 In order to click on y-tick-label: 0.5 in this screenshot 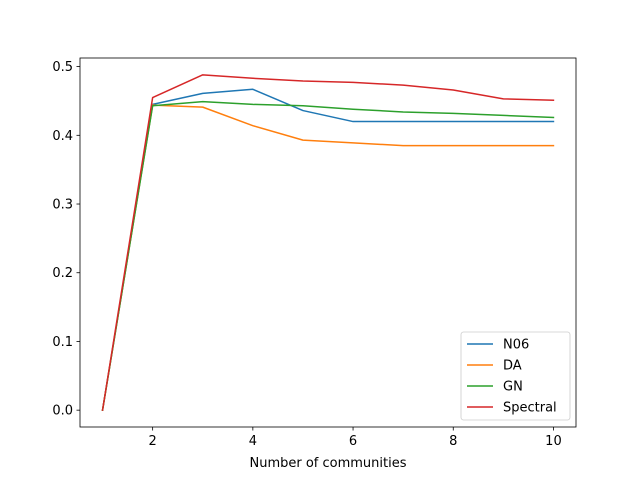, I will do `click(62, 67)`.